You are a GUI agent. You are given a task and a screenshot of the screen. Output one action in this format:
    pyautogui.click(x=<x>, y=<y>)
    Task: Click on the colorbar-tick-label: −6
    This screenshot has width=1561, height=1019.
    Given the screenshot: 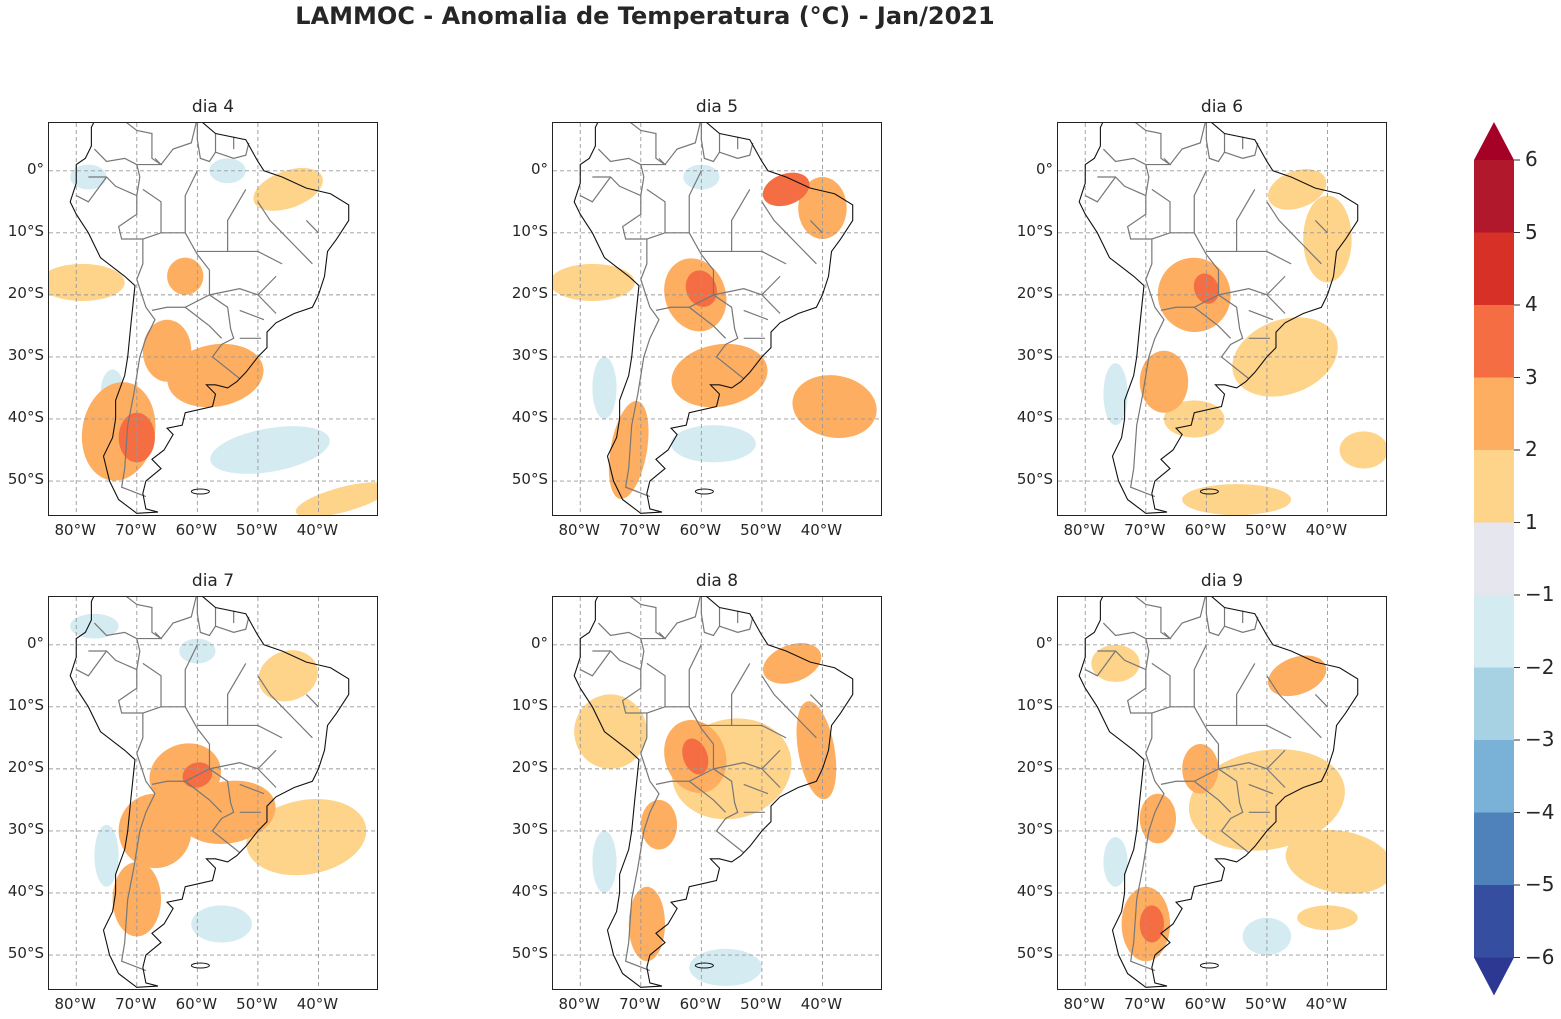 What is the action you would take?
    pyautogui.click(x=1540, y=956)
    